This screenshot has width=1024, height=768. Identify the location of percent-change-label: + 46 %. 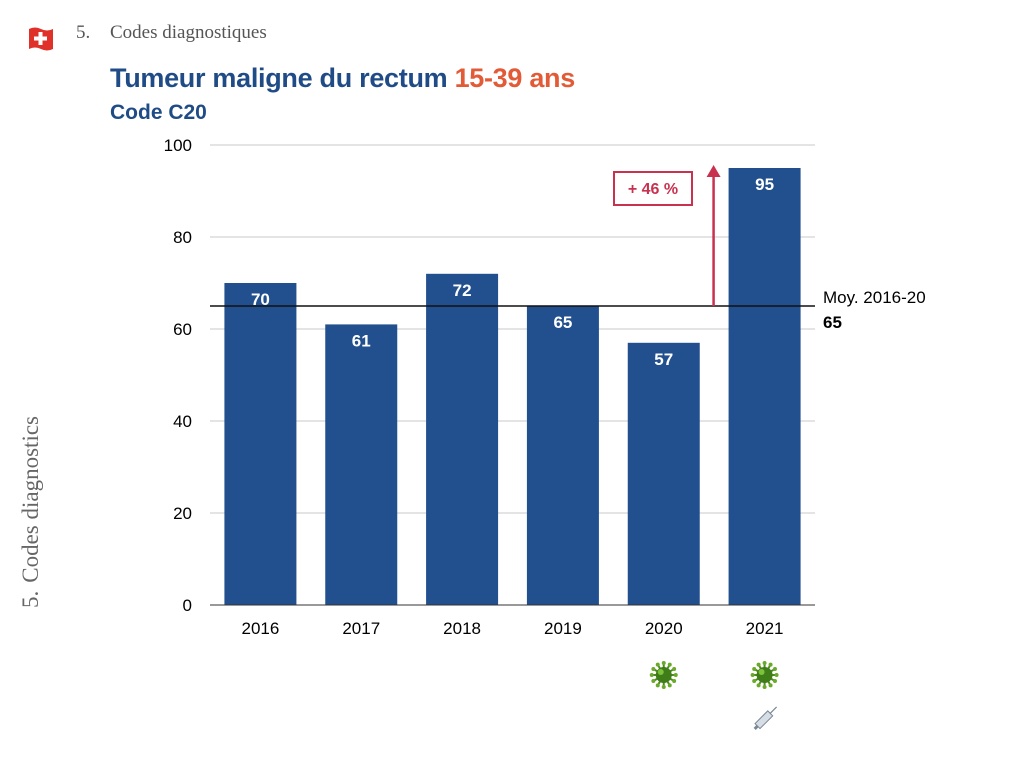
(653, 189).